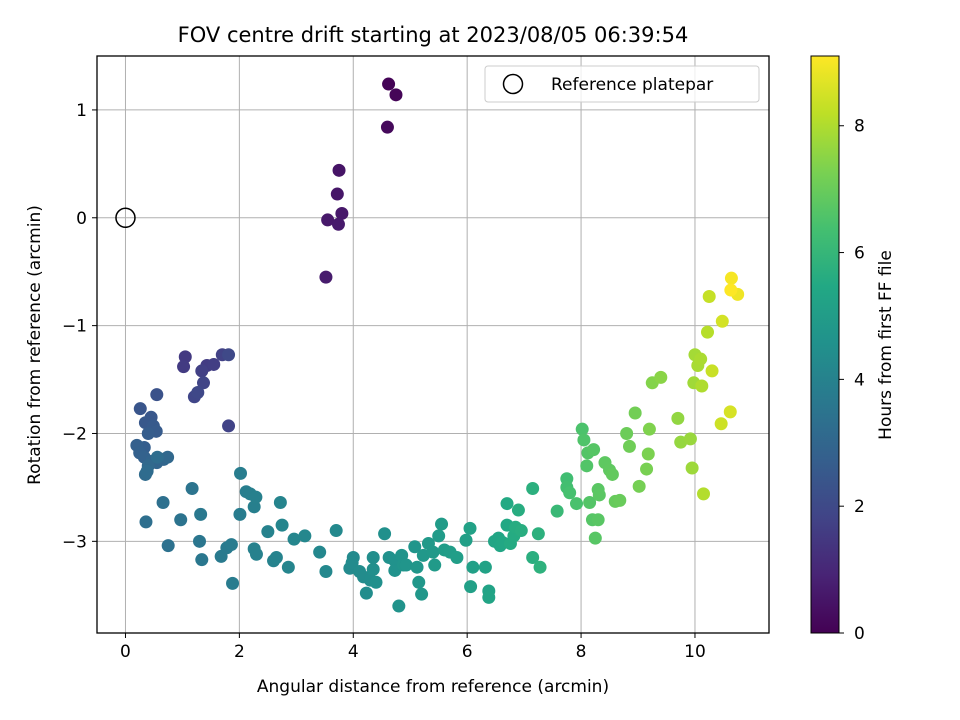 The width and height of the screenshot is (960, 720). I want to click on x-tick-label: 6, so click(467, 652).